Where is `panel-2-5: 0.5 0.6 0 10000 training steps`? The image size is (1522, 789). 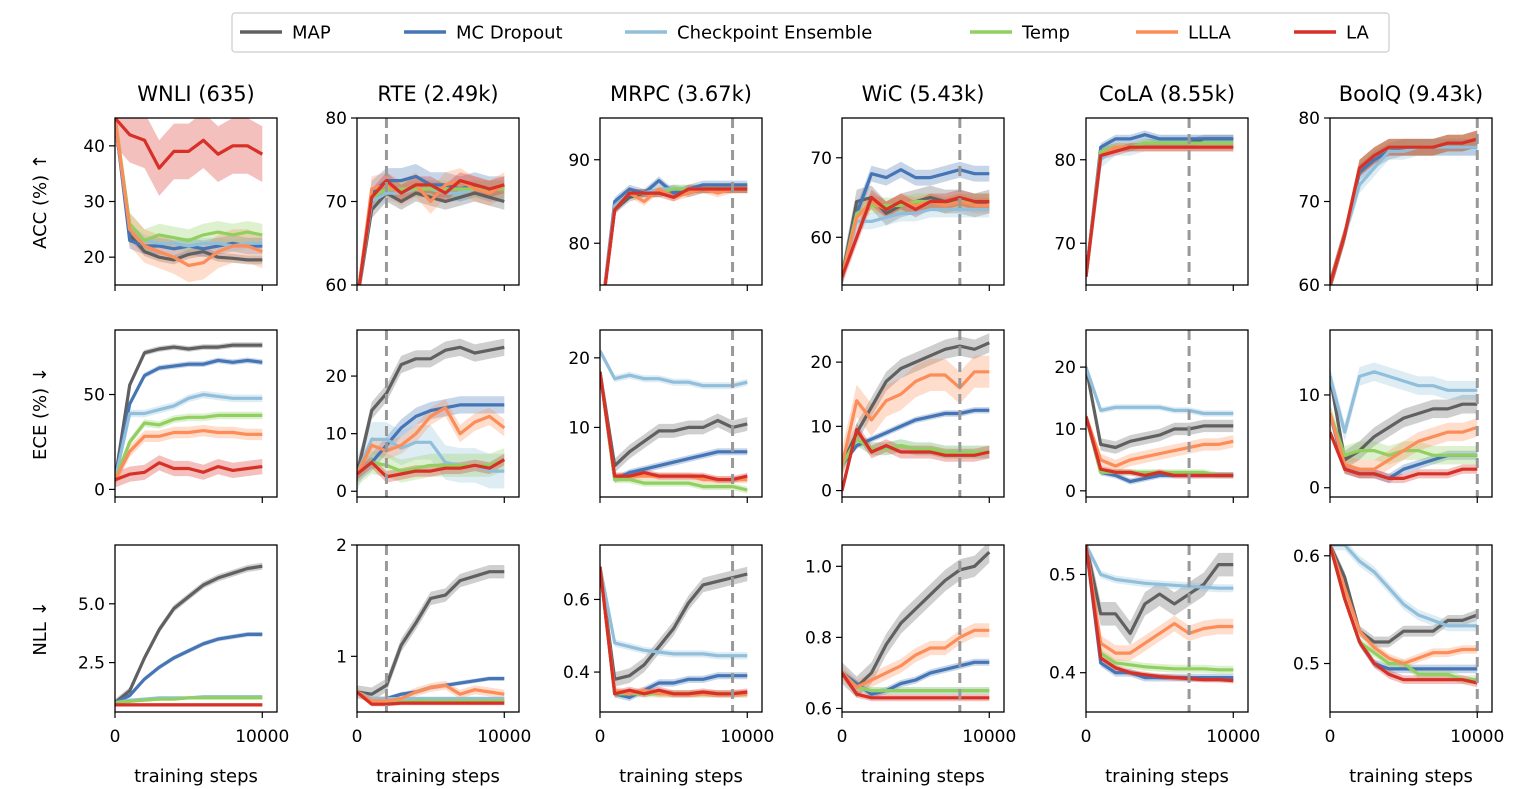
panel-2-5: 0.5 0.6 0 10000 training steps is located at coordinates (1398, 665).